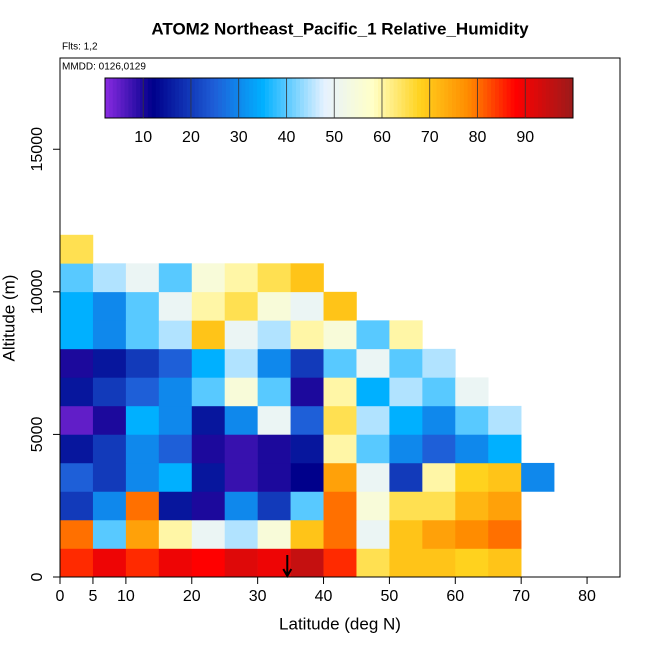 The height and width of the screenshot is (655, 650). What do you see at coordinates (143, 137) in the screenshot?
I see `colorbar-tick-label: 10` at bounding box center [143, 137].